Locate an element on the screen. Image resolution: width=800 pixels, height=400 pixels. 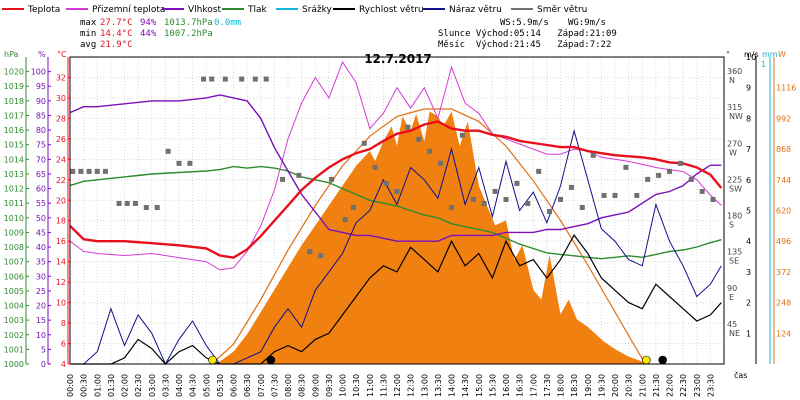
axis-tick-label-wind-ms: 4 is located at coordinates (748, 241).